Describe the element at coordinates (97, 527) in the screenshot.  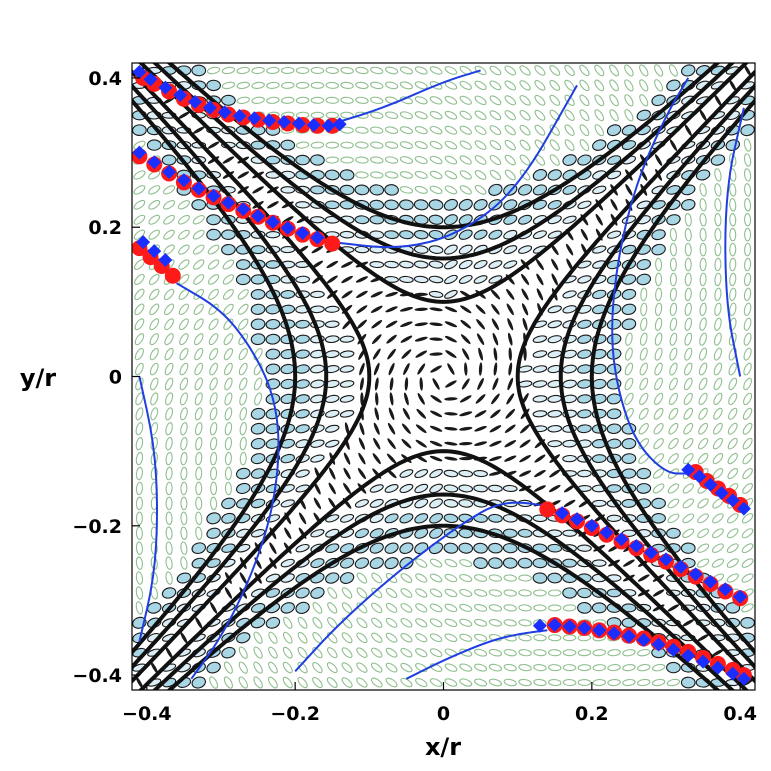
I see `y-tick-label: −0.2` at that location.